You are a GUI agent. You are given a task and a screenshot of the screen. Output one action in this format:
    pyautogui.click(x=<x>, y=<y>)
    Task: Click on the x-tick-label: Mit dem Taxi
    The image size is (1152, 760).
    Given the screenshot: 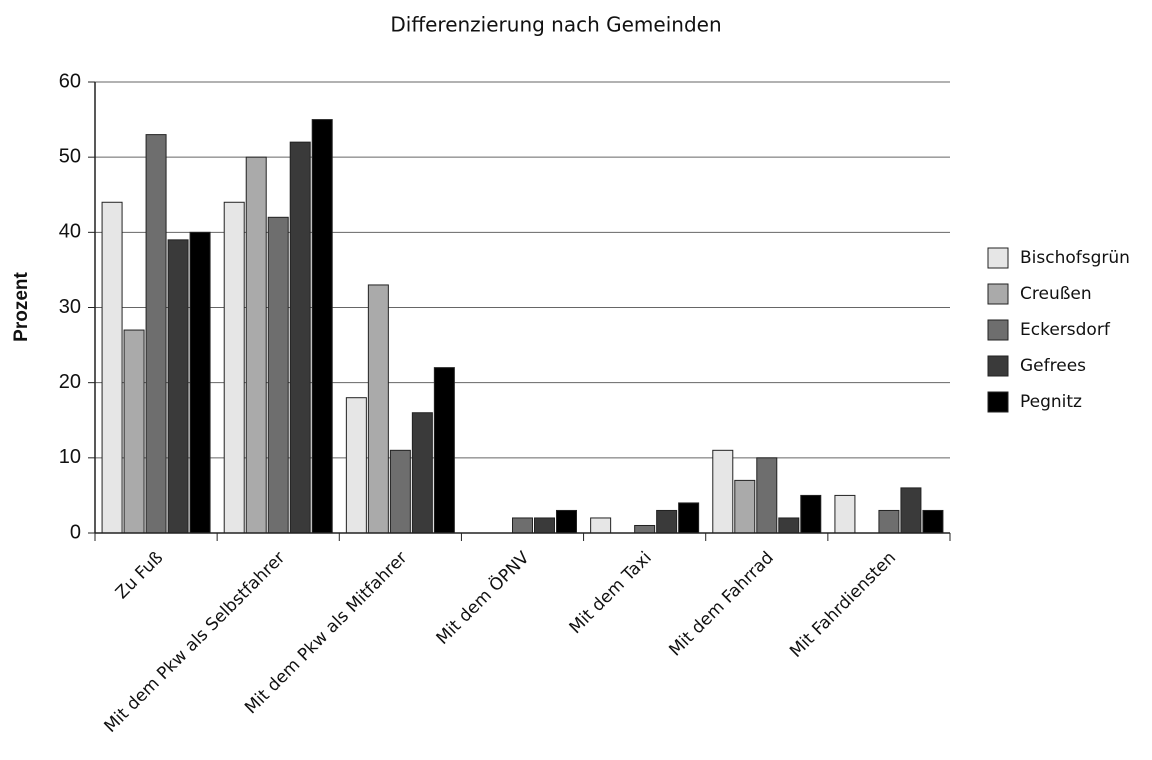 What is the action you would take?
    pyautogui.click(x=611, y=593)
    